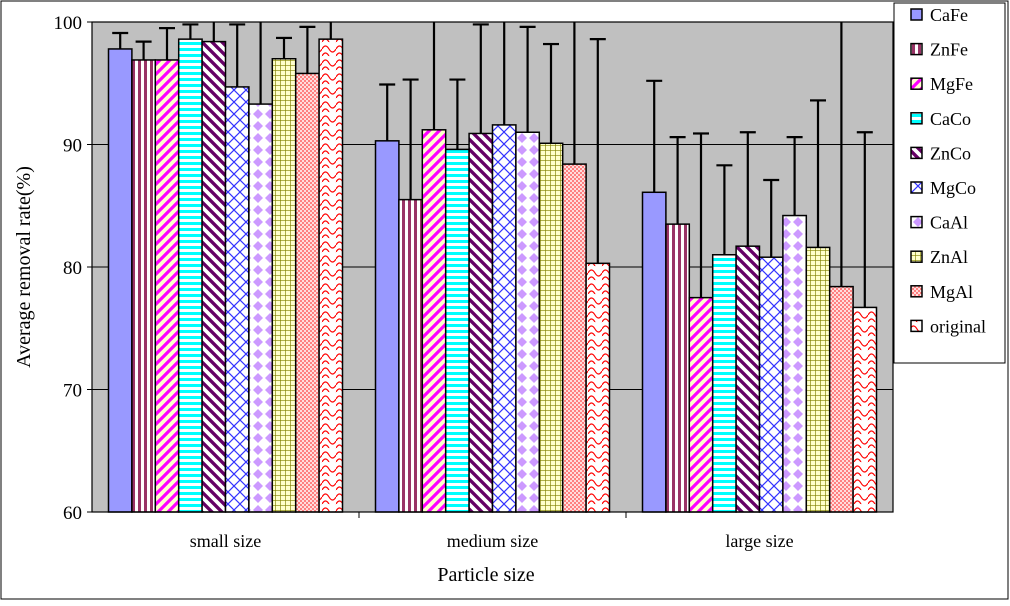 Image resolution: width=1010 pixels, height=606 pixels. What do you see at coordinates (120, 280) in the screenshot?
I see `bar-cafe-small-size` at bounding box center [120, 280].